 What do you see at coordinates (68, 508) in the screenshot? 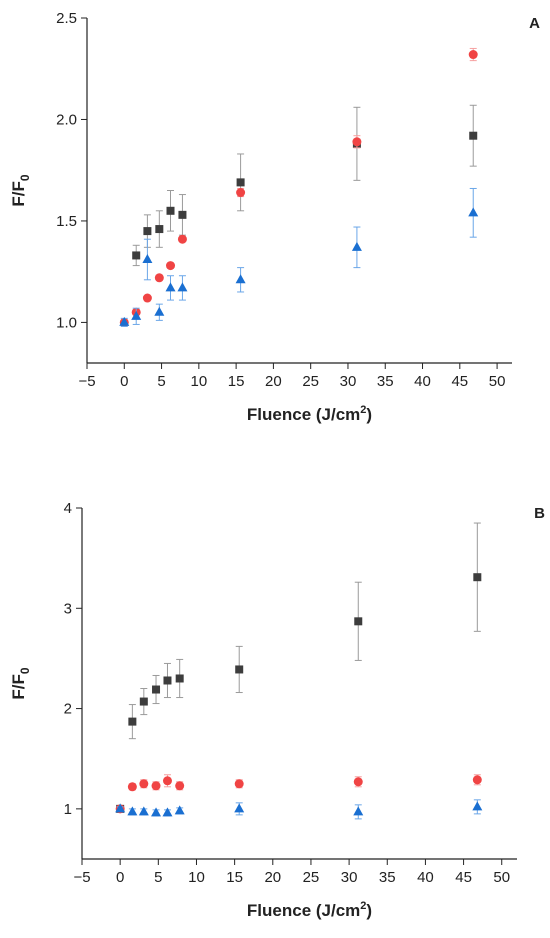
I see `y-tick-label: 4` at bounding box center [68, 508].